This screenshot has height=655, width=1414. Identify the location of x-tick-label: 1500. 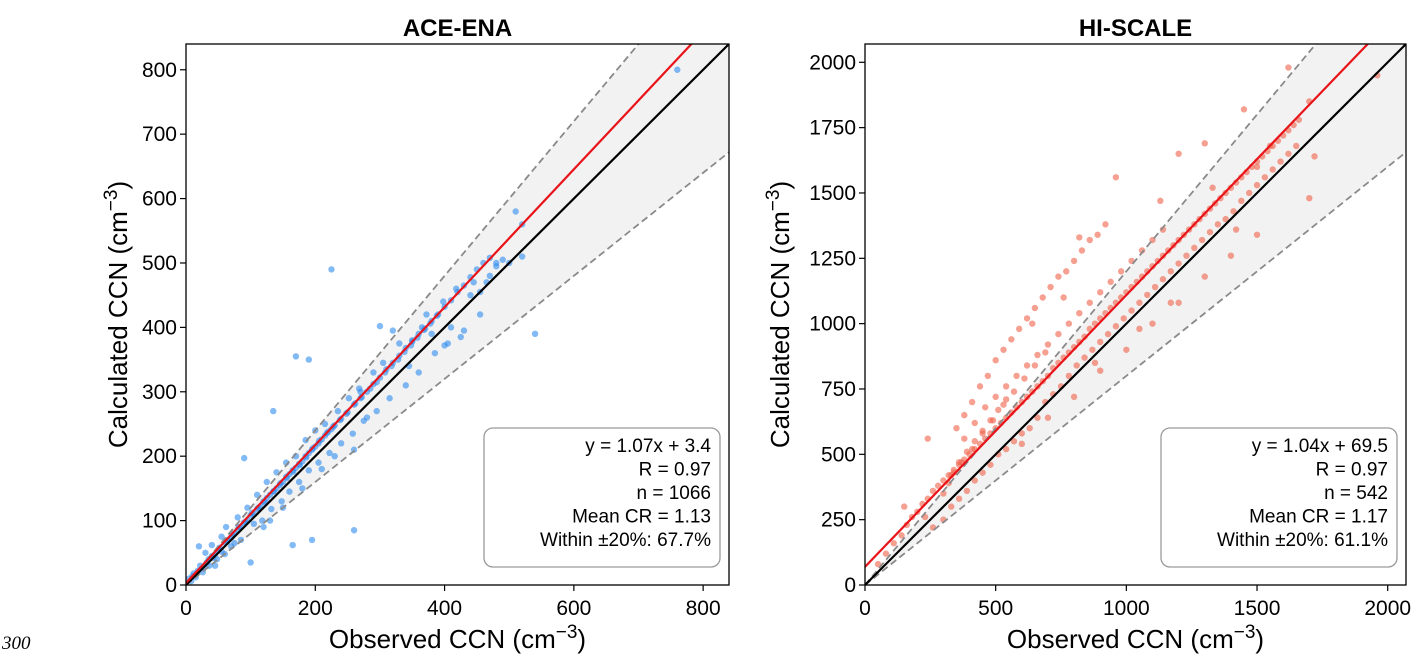
(1257, 608).